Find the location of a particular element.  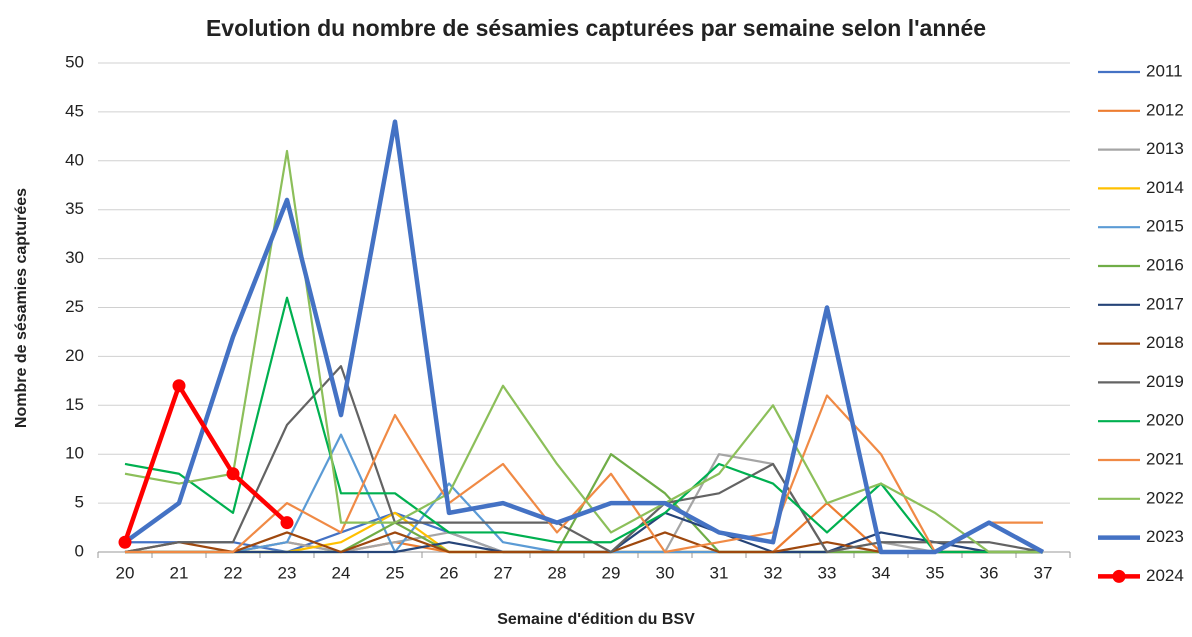

y-axis-label: Nombre de sésamies capturées is located at coordinates (21, 308).